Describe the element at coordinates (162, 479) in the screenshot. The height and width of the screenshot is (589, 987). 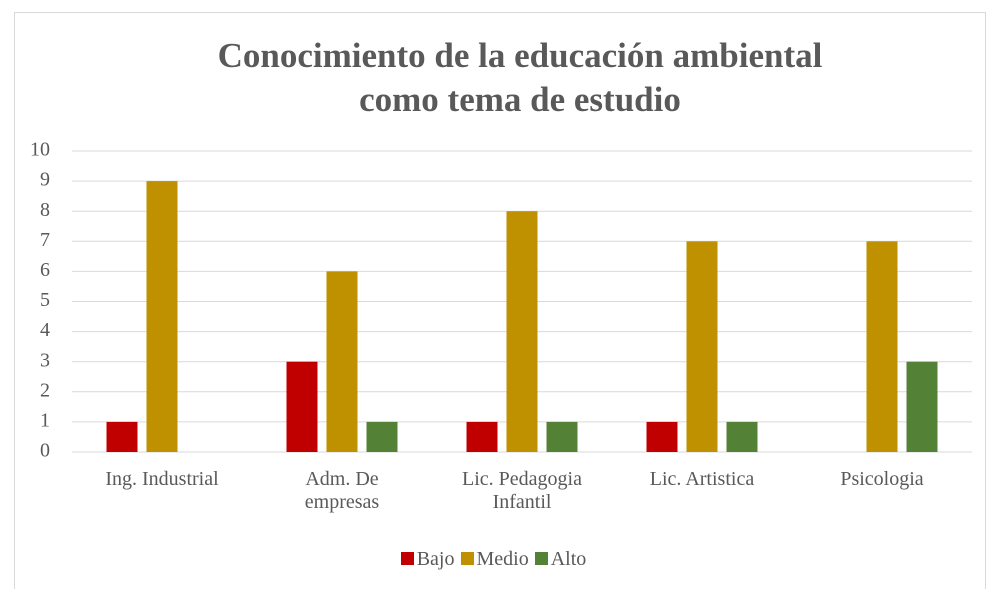
I see `x-tick-label: Ing. Industrial` at that location.